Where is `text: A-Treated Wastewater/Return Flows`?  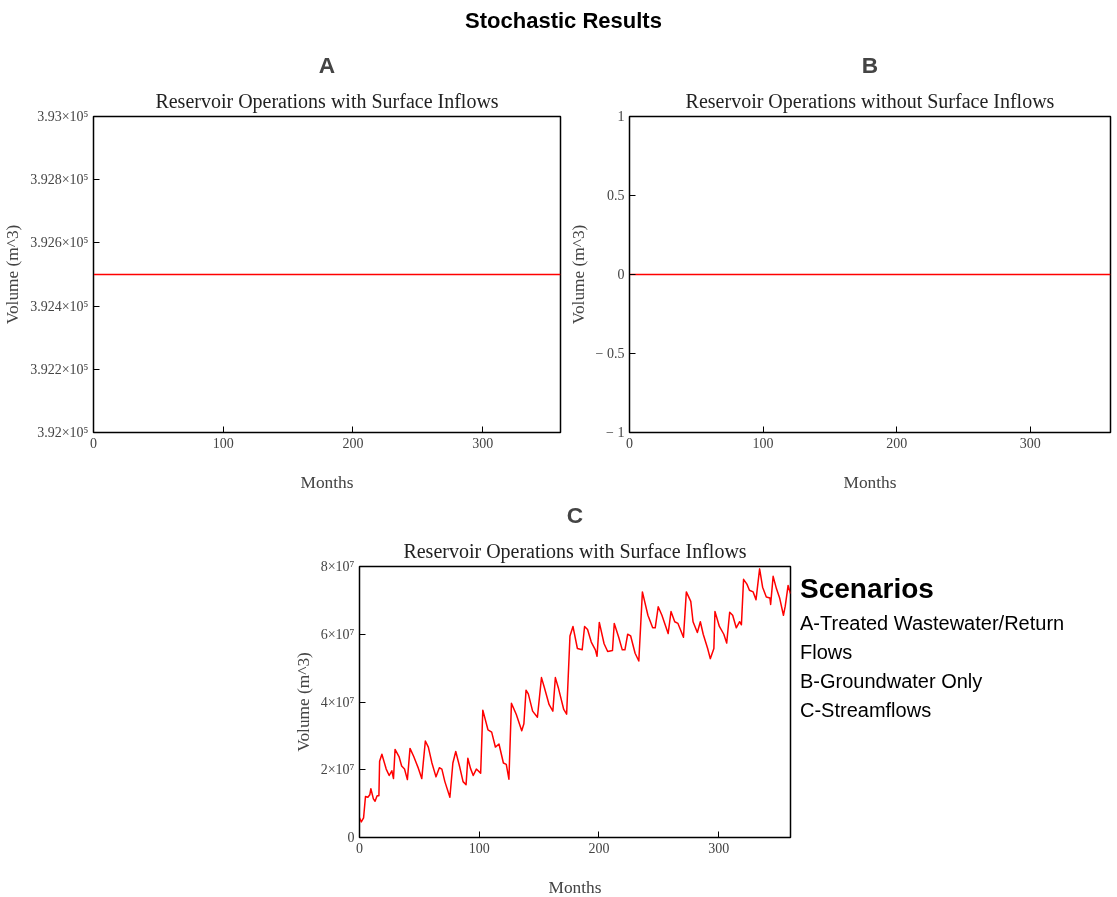 text: A-Treated Wastewater/Return Flows is located at coordinates (933, 638).